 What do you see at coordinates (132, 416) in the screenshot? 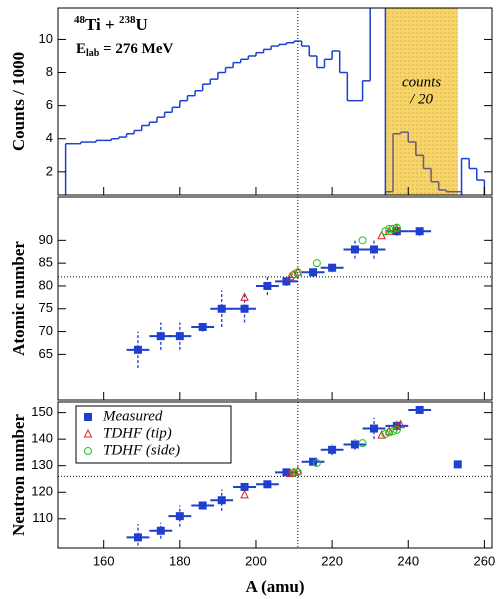
I see `legend-label: Measured` at bounding box center [132, 416].